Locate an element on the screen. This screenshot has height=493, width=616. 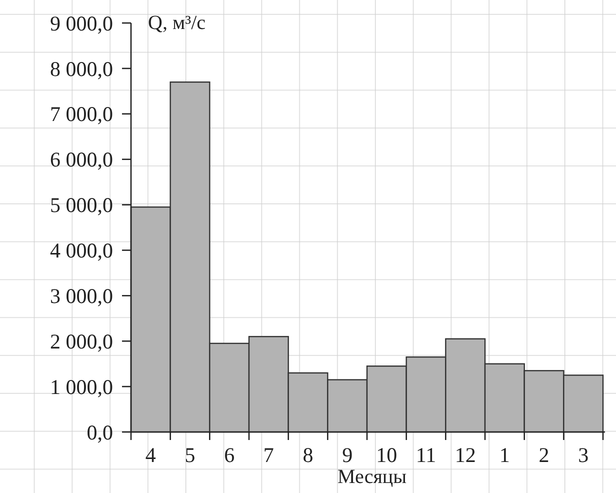
x-axis-title: Месяцы is located at coordinates (372, 477).